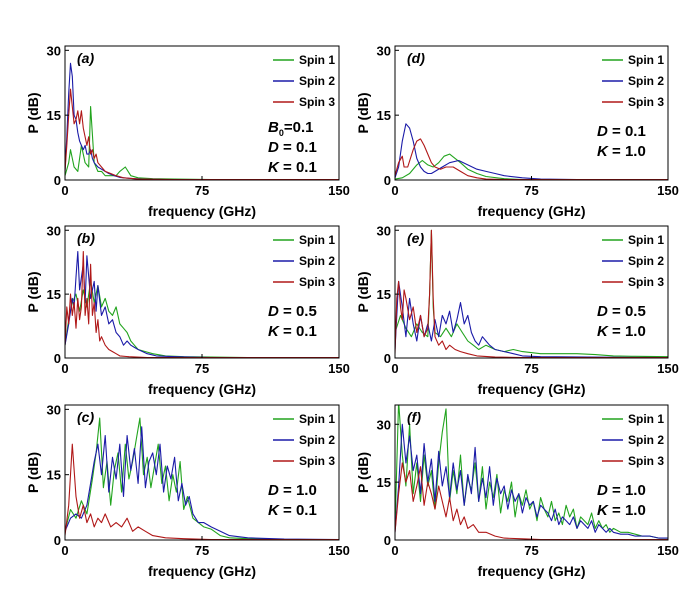  Describe the element at coordinates (646, 60) in the screenshot. I see `legend-label-d-spin-1: Spin 1` at that location.